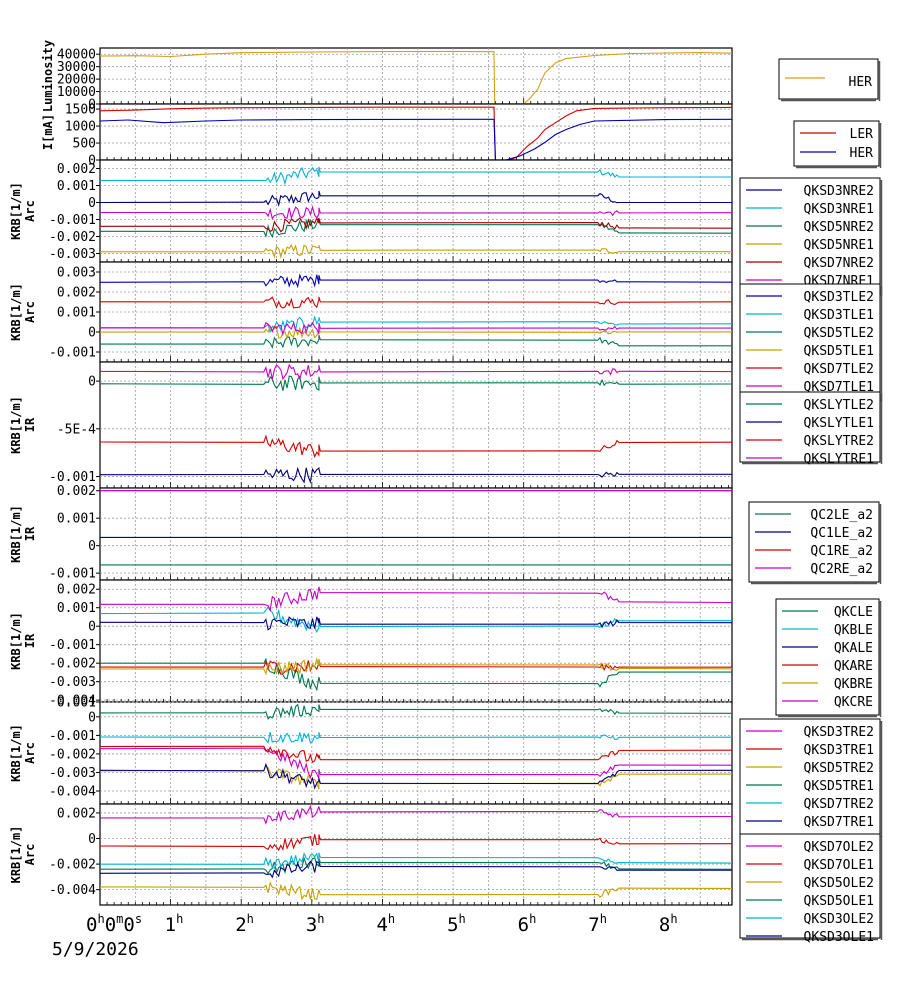 The height and width of the screenshot is (984, 900). What do you see at coordinates (527, 924) in the screenshot?
I see `x-tick-label: 6h` at bounding box center [527, 924].